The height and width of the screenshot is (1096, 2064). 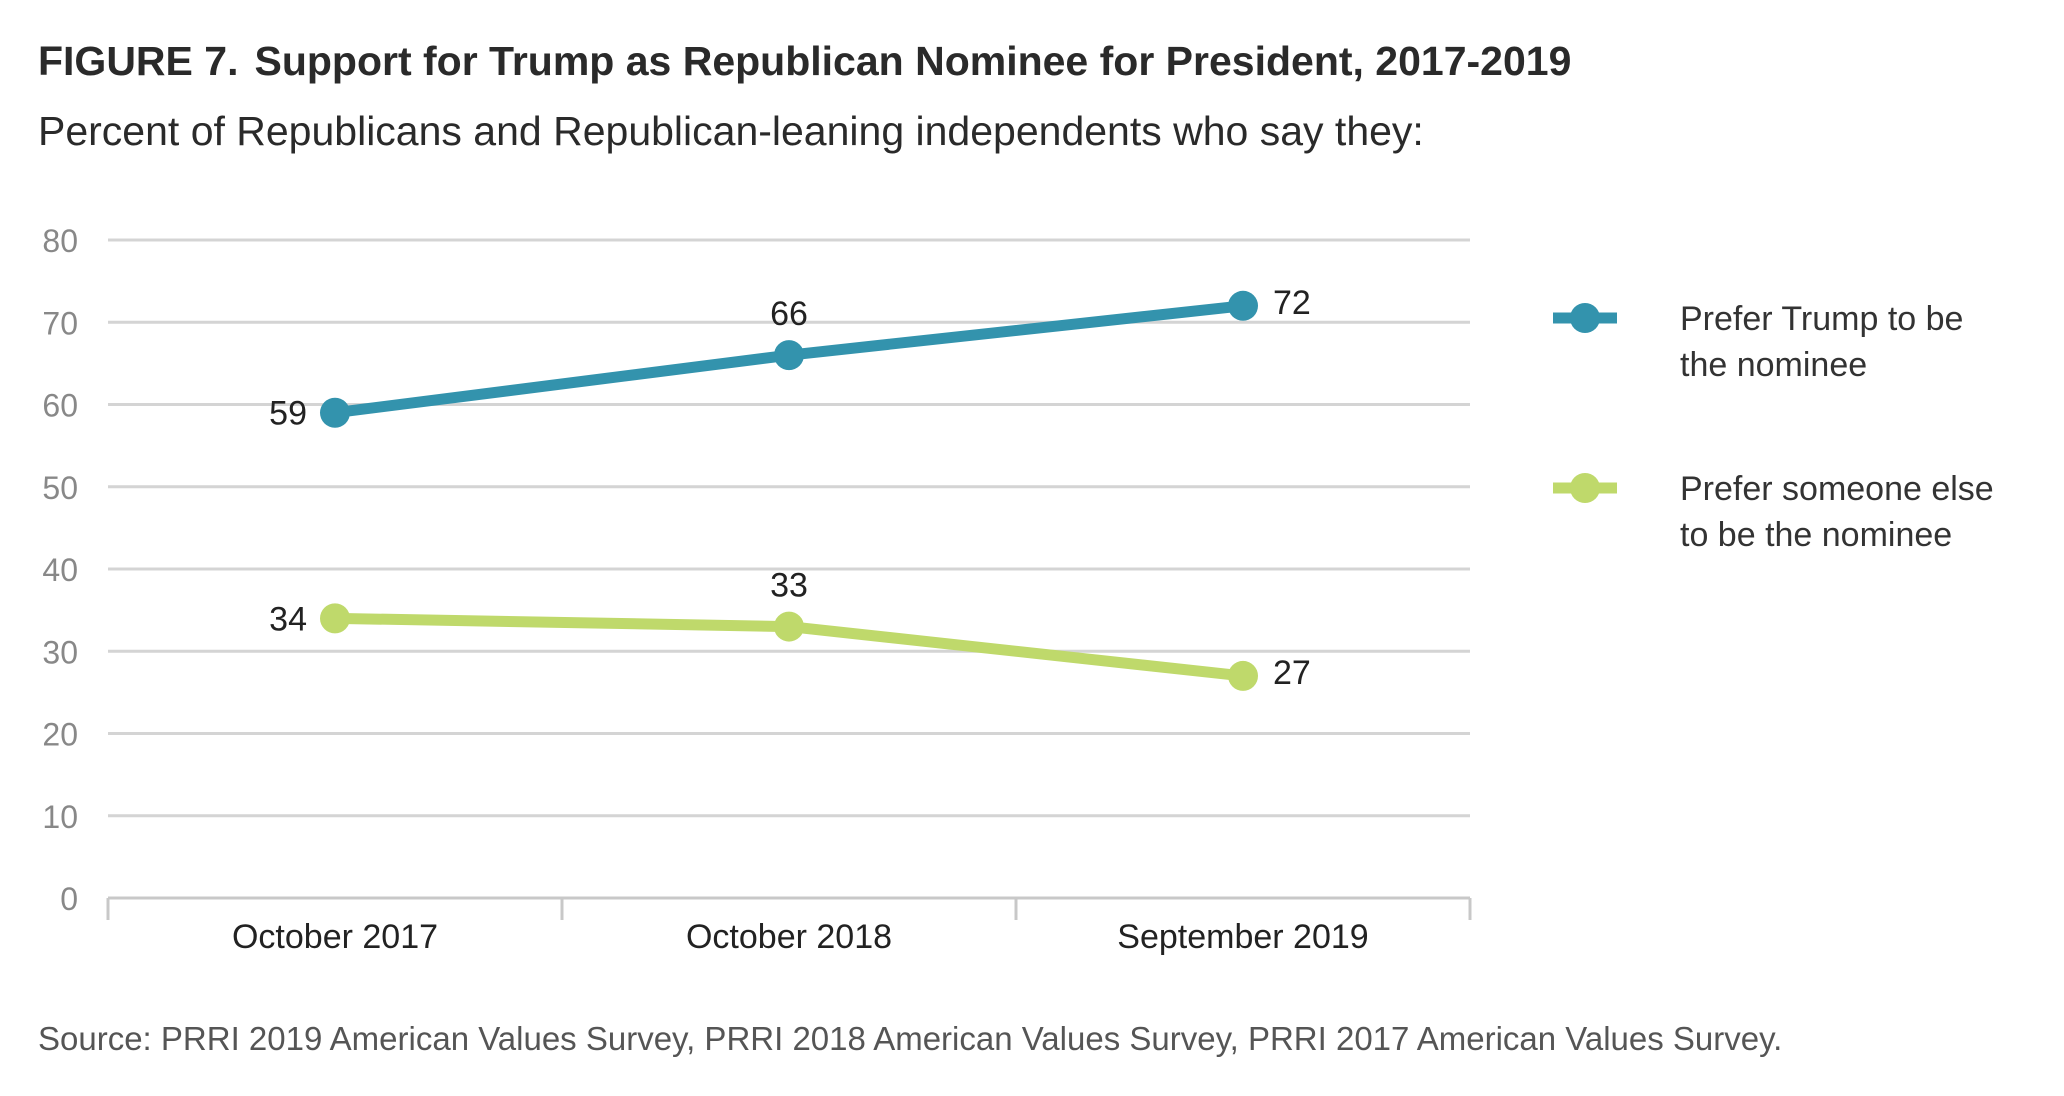 What do you see at coordinates (60, 735) in the screenshot?
I see `y-tick-label-20: 20` at bounding box center [60, 735].